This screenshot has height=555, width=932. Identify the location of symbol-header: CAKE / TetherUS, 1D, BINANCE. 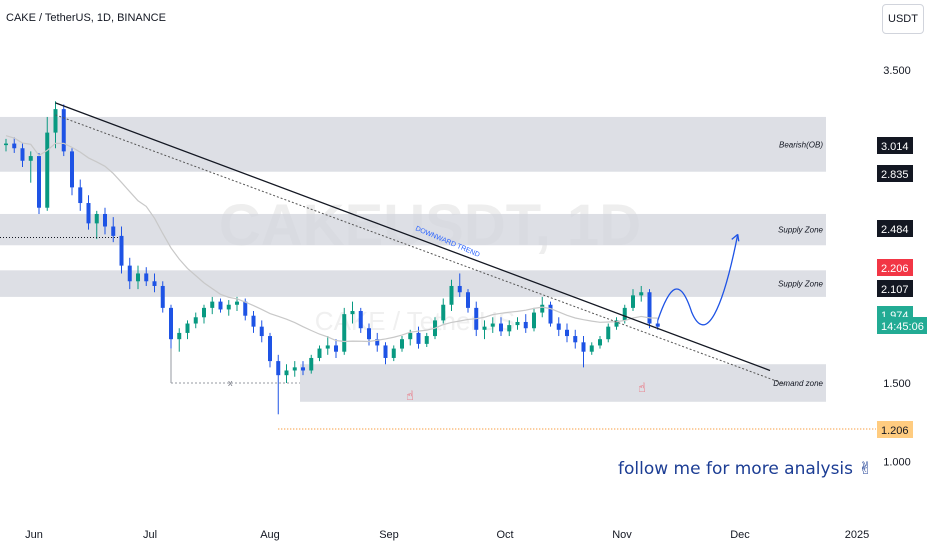
(86, 18).